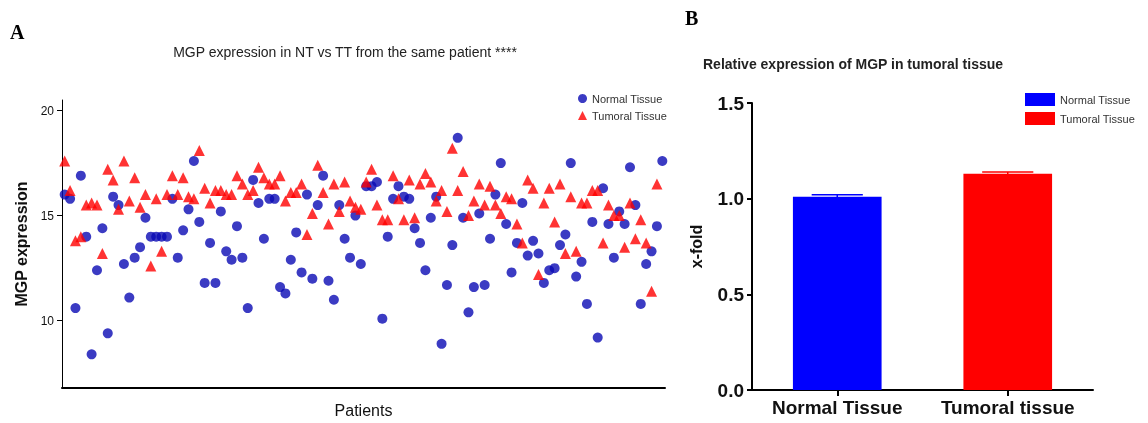 The width and height of the screenshot is (1148, 423). Describe the element at coordinates (853, 64) in the screenshot. I see `chart-title: Relative expression of MGP in tumoral tissue` at that location.